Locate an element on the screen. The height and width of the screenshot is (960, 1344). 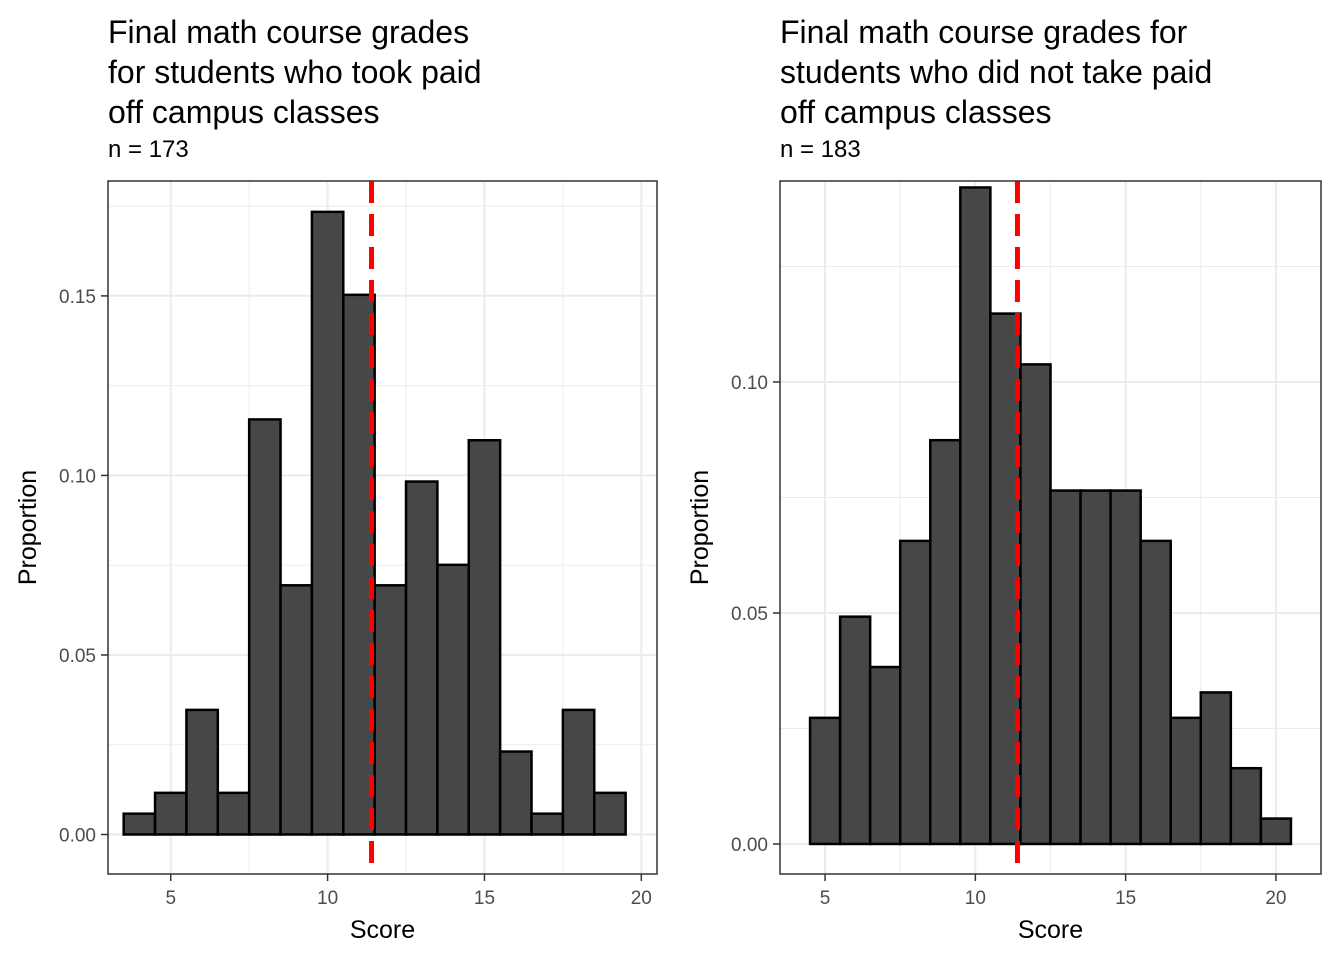
y-tick-label: 0.15 is located at coordinates (77, 297).